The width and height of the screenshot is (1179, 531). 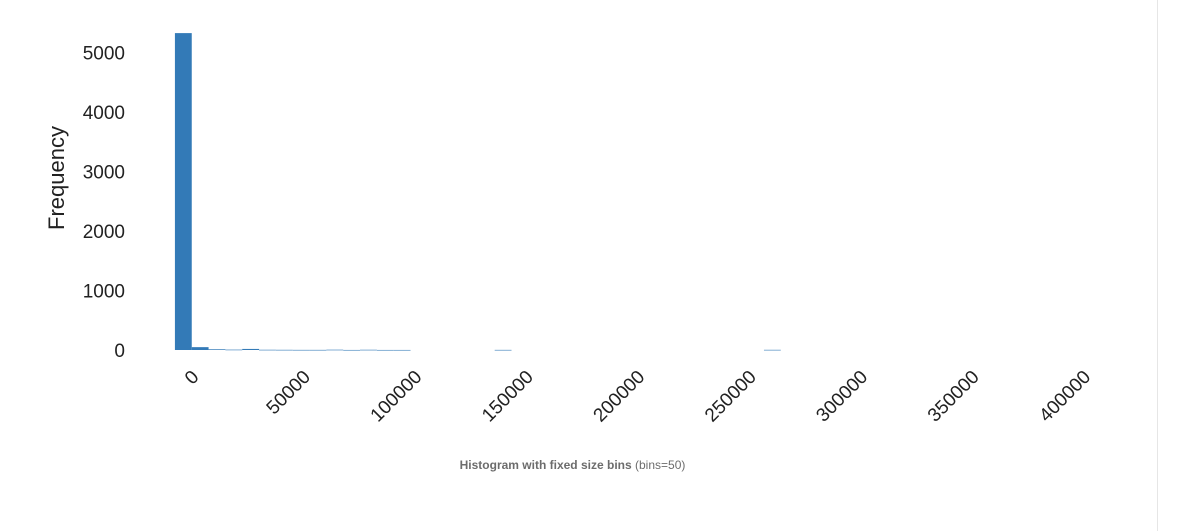 What do you see at coordinates (119, 351) in the screenshot?
I see `y-tick-label: 0` at bounding box center [119, 351].